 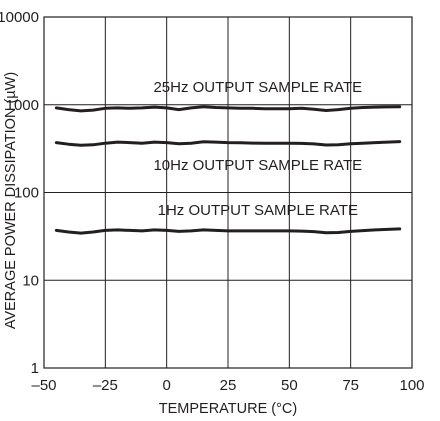 I want to click on x-tick-label: 0, so click(x=166, y=385).